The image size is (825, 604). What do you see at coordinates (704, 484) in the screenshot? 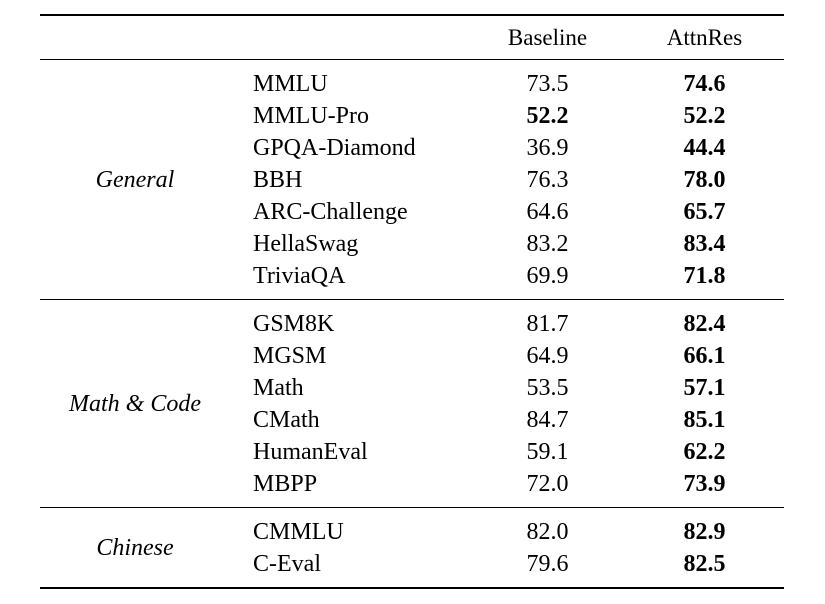
I see `attnres-value: 73.9` at bounding box center [704, 484].